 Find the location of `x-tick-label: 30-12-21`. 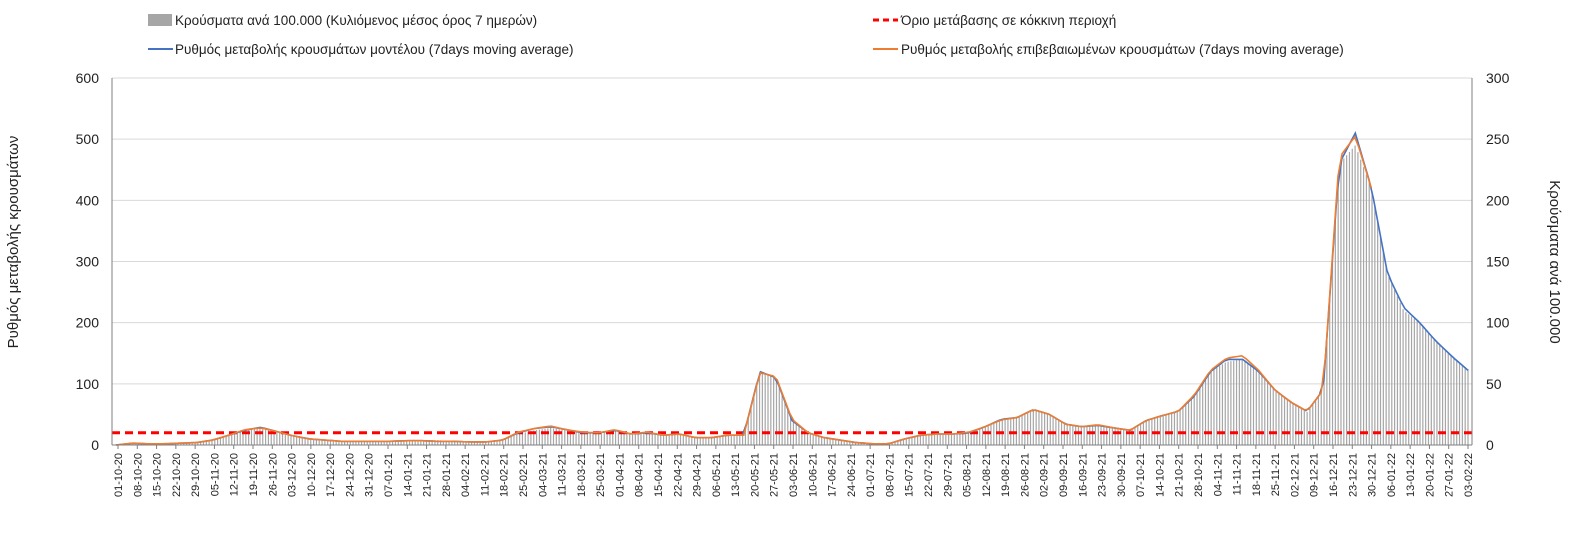

x-tick-label: 30-12-21 is located at coordinates (1373, 475).